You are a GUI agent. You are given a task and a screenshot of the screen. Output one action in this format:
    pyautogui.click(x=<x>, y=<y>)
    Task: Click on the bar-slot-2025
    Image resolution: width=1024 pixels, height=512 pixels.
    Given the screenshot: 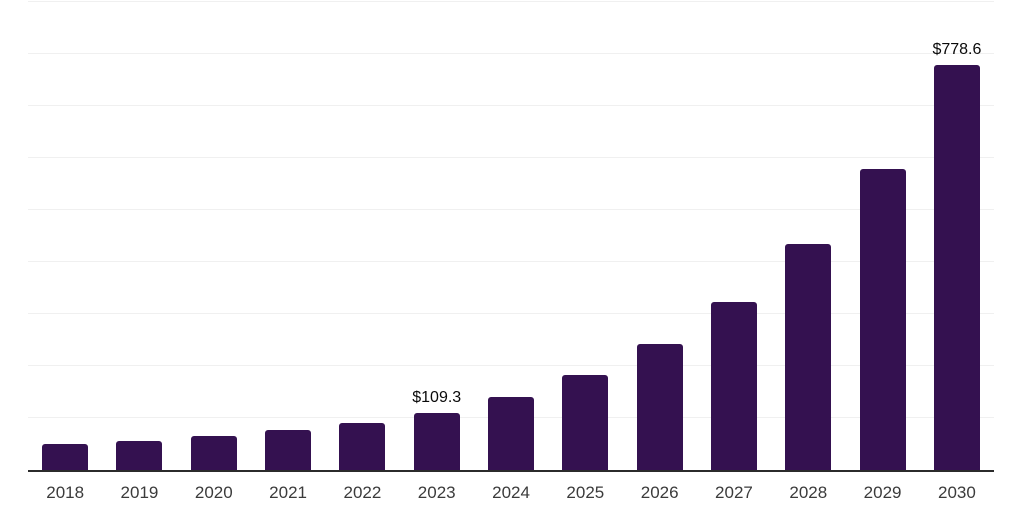 What is the action you would take?
    pyautogui.click(x=585, y=236)
    